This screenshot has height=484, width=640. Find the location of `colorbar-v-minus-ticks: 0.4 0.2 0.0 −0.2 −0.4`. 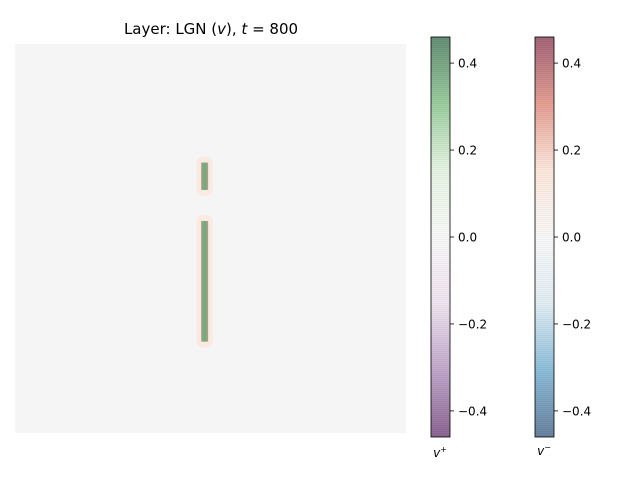

colorbar-v-minus-ticks: 0.4 0.2 0.0 −0.2 −0.4 is located at coordinates (572, 237).